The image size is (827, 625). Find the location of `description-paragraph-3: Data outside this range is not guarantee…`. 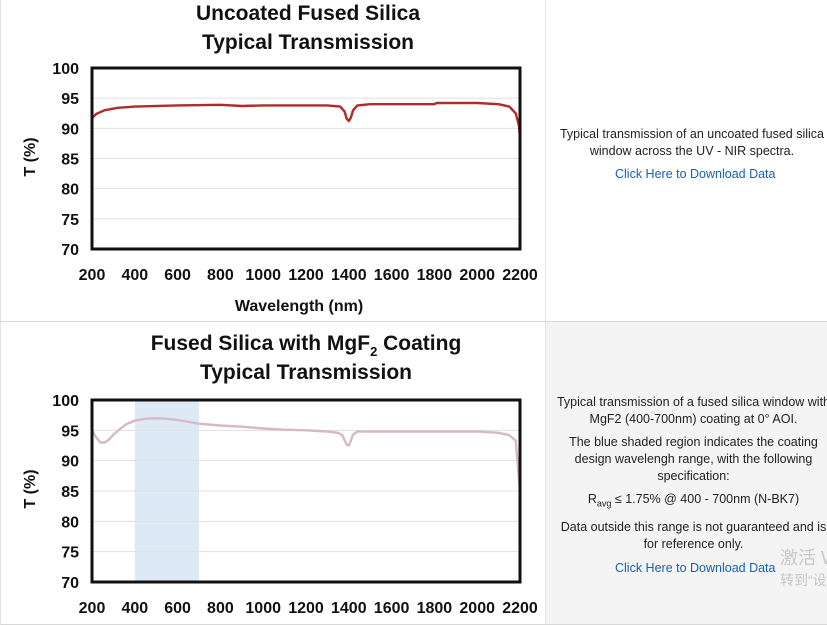

description-paragraph-3: Data outside this range is not guarantee… is located at coordinates (693, 535).